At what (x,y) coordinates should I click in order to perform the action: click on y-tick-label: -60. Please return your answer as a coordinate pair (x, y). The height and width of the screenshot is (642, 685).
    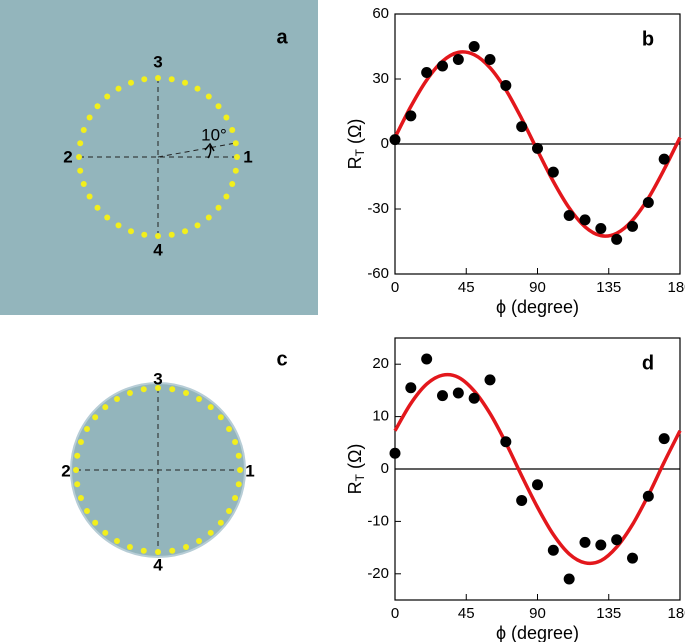
    Looking at the image, I should click on (378, 273).